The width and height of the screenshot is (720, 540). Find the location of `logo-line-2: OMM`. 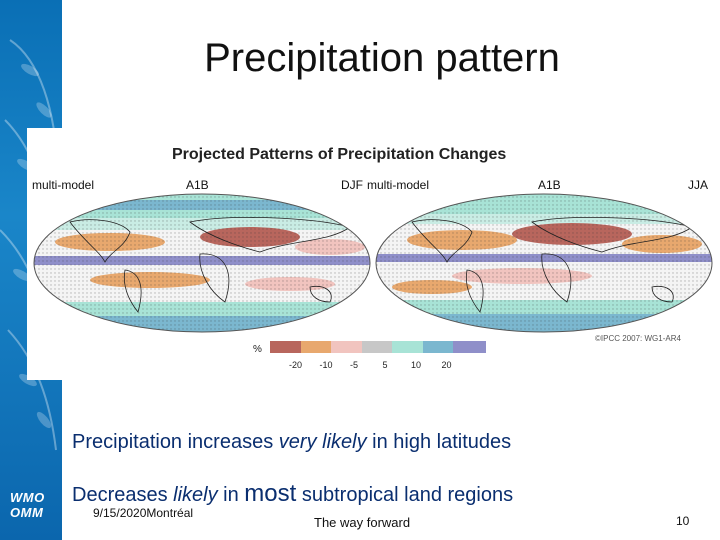

logo-line-2: OMM is located at coordinates (27, 512).